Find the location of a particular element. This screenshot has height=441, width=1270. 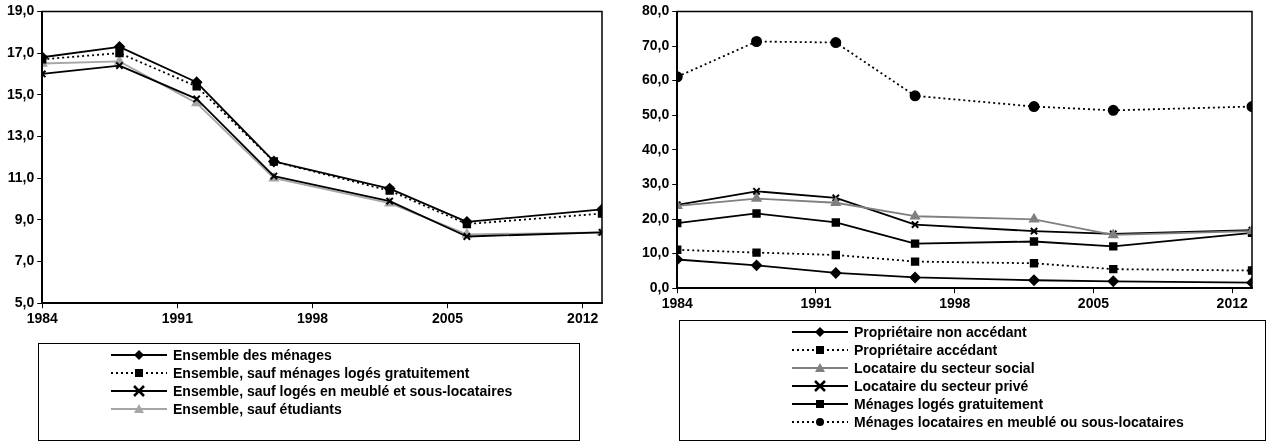

legend-label: Propriétaire accédant is located at coordinates (926, 350).